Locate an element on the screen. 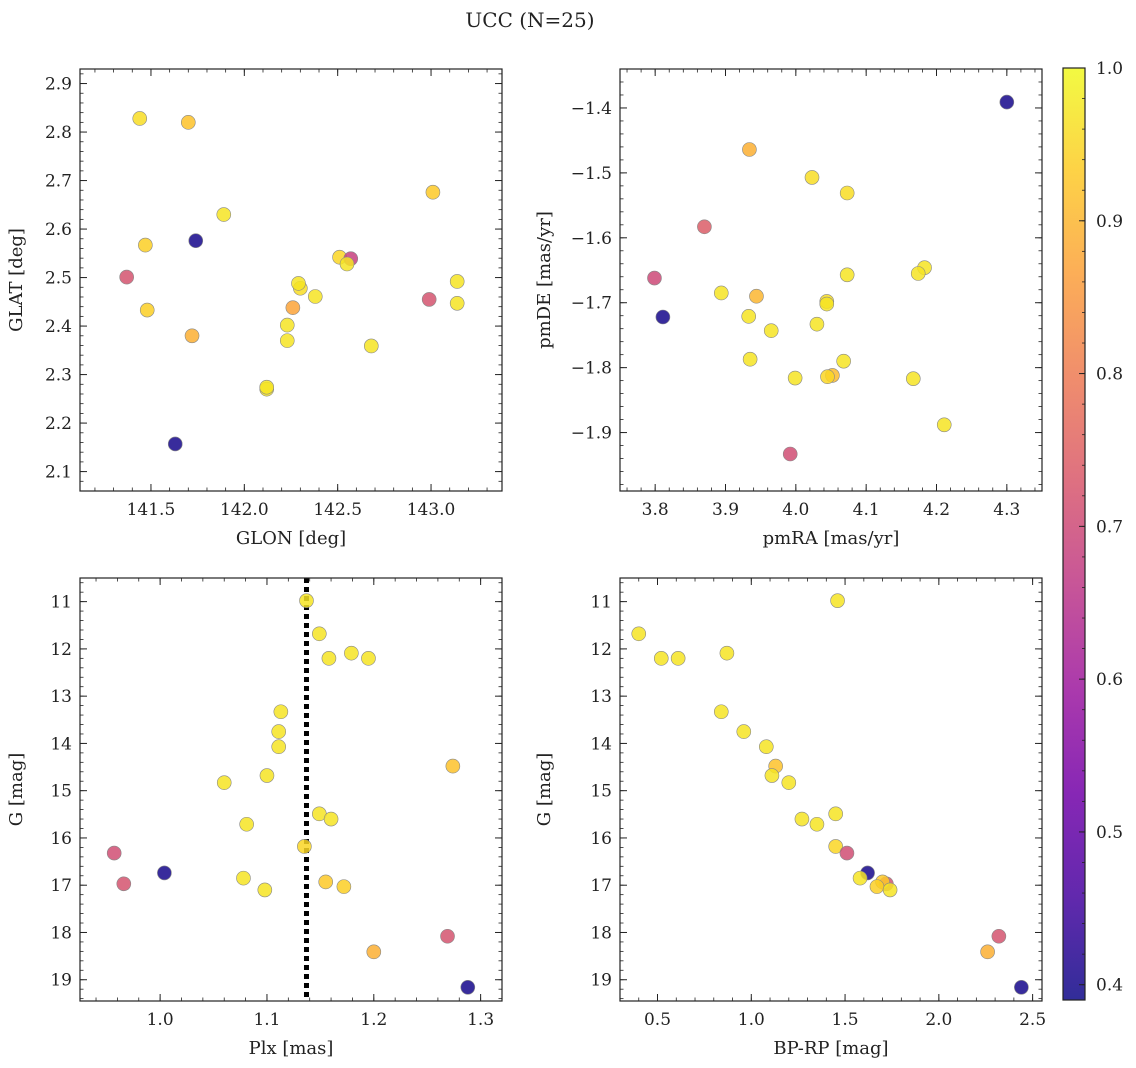  colorbar-tick-label: 1.0 is located at coordinates (1109, 69).